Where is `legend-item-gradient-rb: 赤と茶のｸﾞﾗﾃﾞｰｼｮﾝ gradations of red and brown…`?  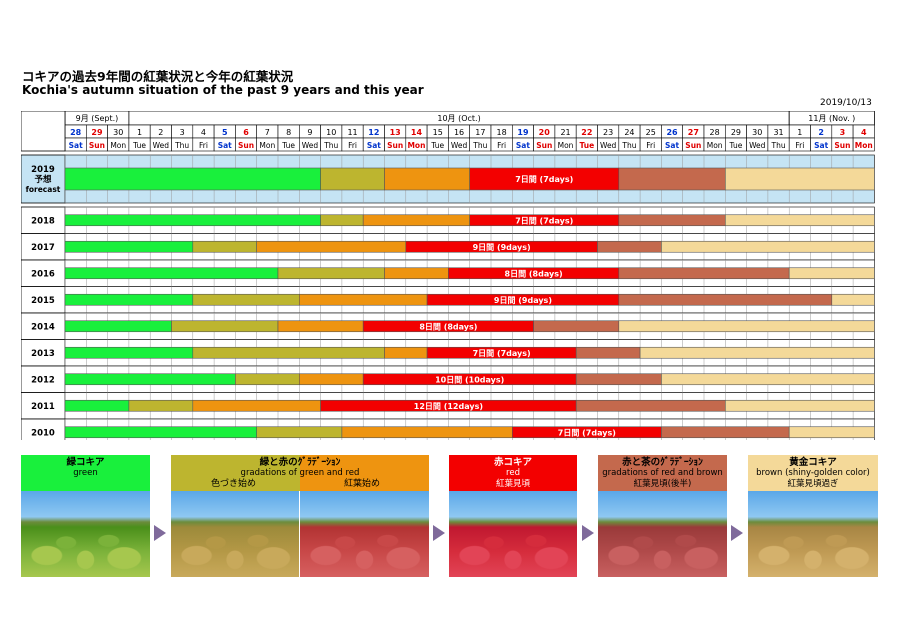
legend-item-gradient-rb: 赤と茶のｸﾞﾗﾃﾞｰｼｮﾝ gradations of red and brown… is located at coordinates (662, 473).